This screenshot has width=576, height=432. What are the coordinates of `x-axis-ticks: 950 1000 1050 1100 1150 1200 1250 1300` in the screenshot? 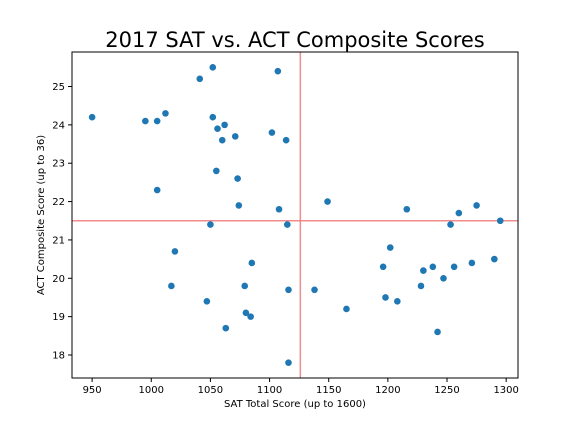 It's located at (301, 387).